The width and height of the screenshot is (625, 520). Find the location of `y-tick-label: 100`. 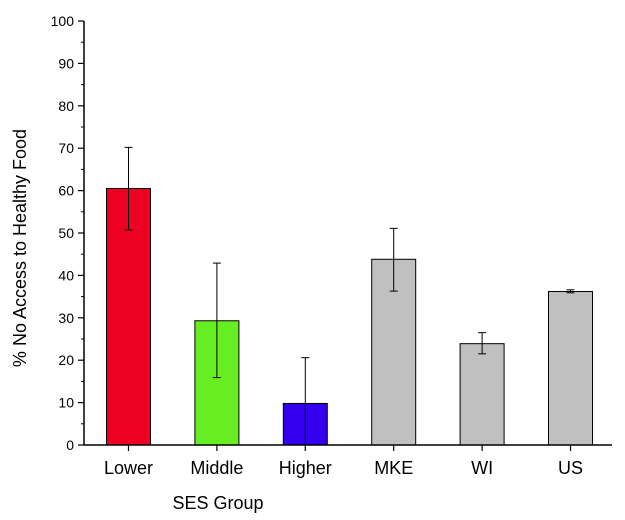

y-tick-label: 100 is located at coordinates (63, 21).